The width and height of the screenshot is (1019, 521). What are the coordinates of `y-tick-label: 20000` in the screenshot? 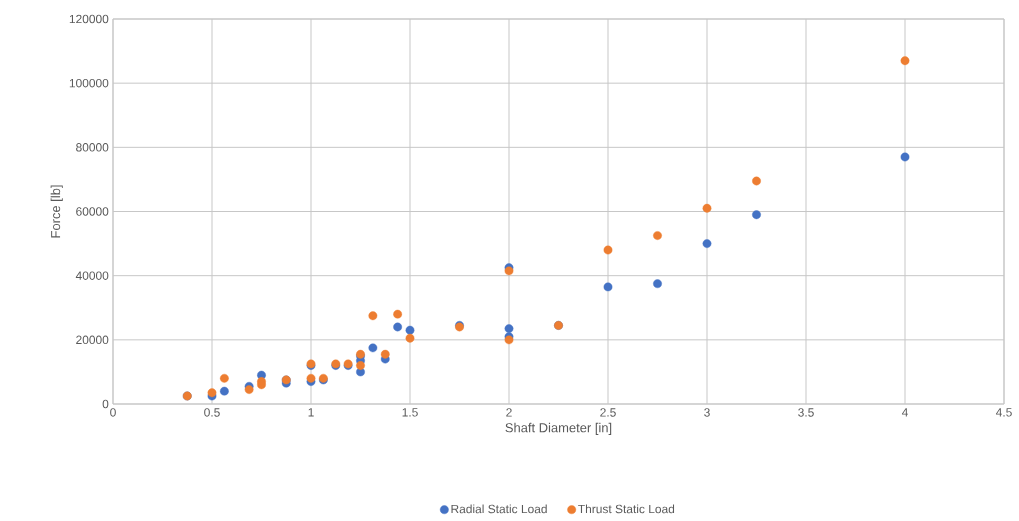 It's located at (92, 340).